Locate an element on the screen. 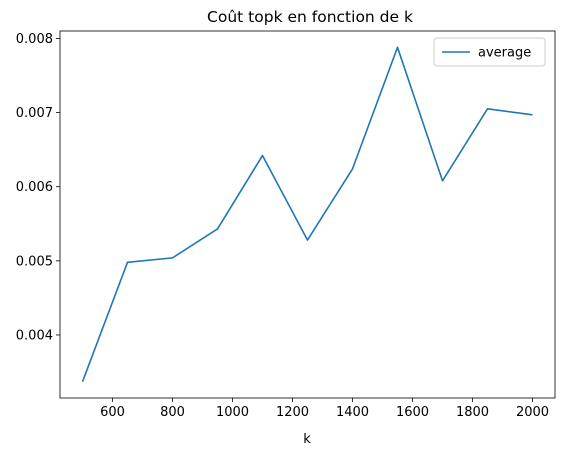 Image resolution: width=565 pixels, height=455 pixels. x-tick-label: 2000 is located at coordinates (532, 412).